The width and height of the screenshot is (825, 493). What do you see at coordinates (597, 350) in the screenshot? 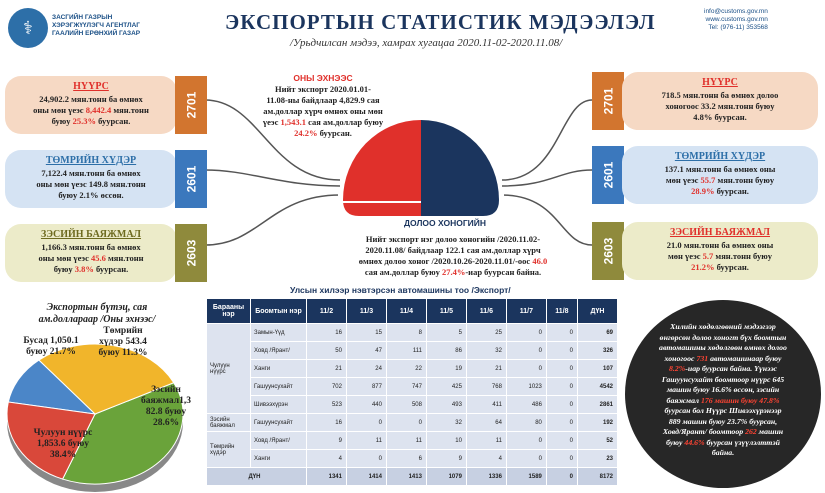
I see `cell-row-total: 326` at bounding box center [597, 350].